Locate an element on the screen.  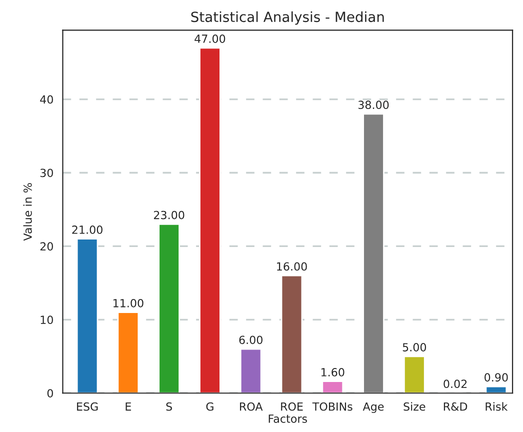
chart-title: Statistical Analysis - Median is located at coordinates (287, 18).